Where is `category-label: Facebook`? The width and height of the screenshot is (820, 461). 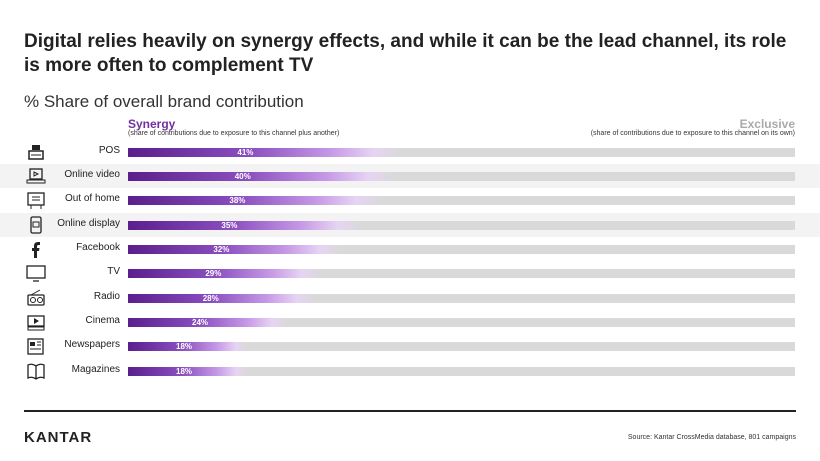 category-label: Facebook is located at coordinates (98, 247).